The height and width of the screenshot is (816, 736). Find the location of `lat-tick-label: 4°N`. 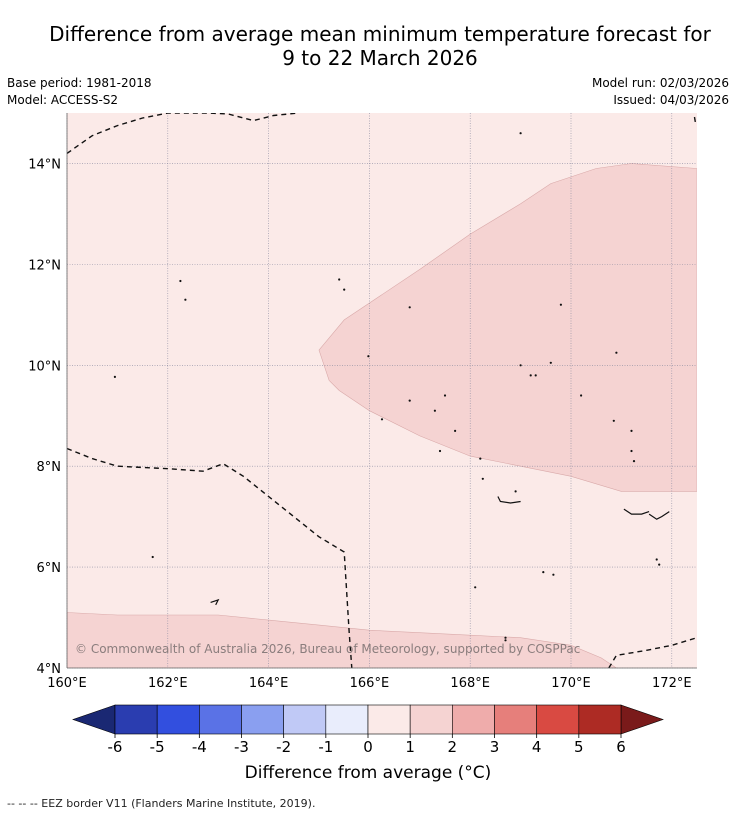

lat-tick-label: 4°N is located at coordinates (49, 669).